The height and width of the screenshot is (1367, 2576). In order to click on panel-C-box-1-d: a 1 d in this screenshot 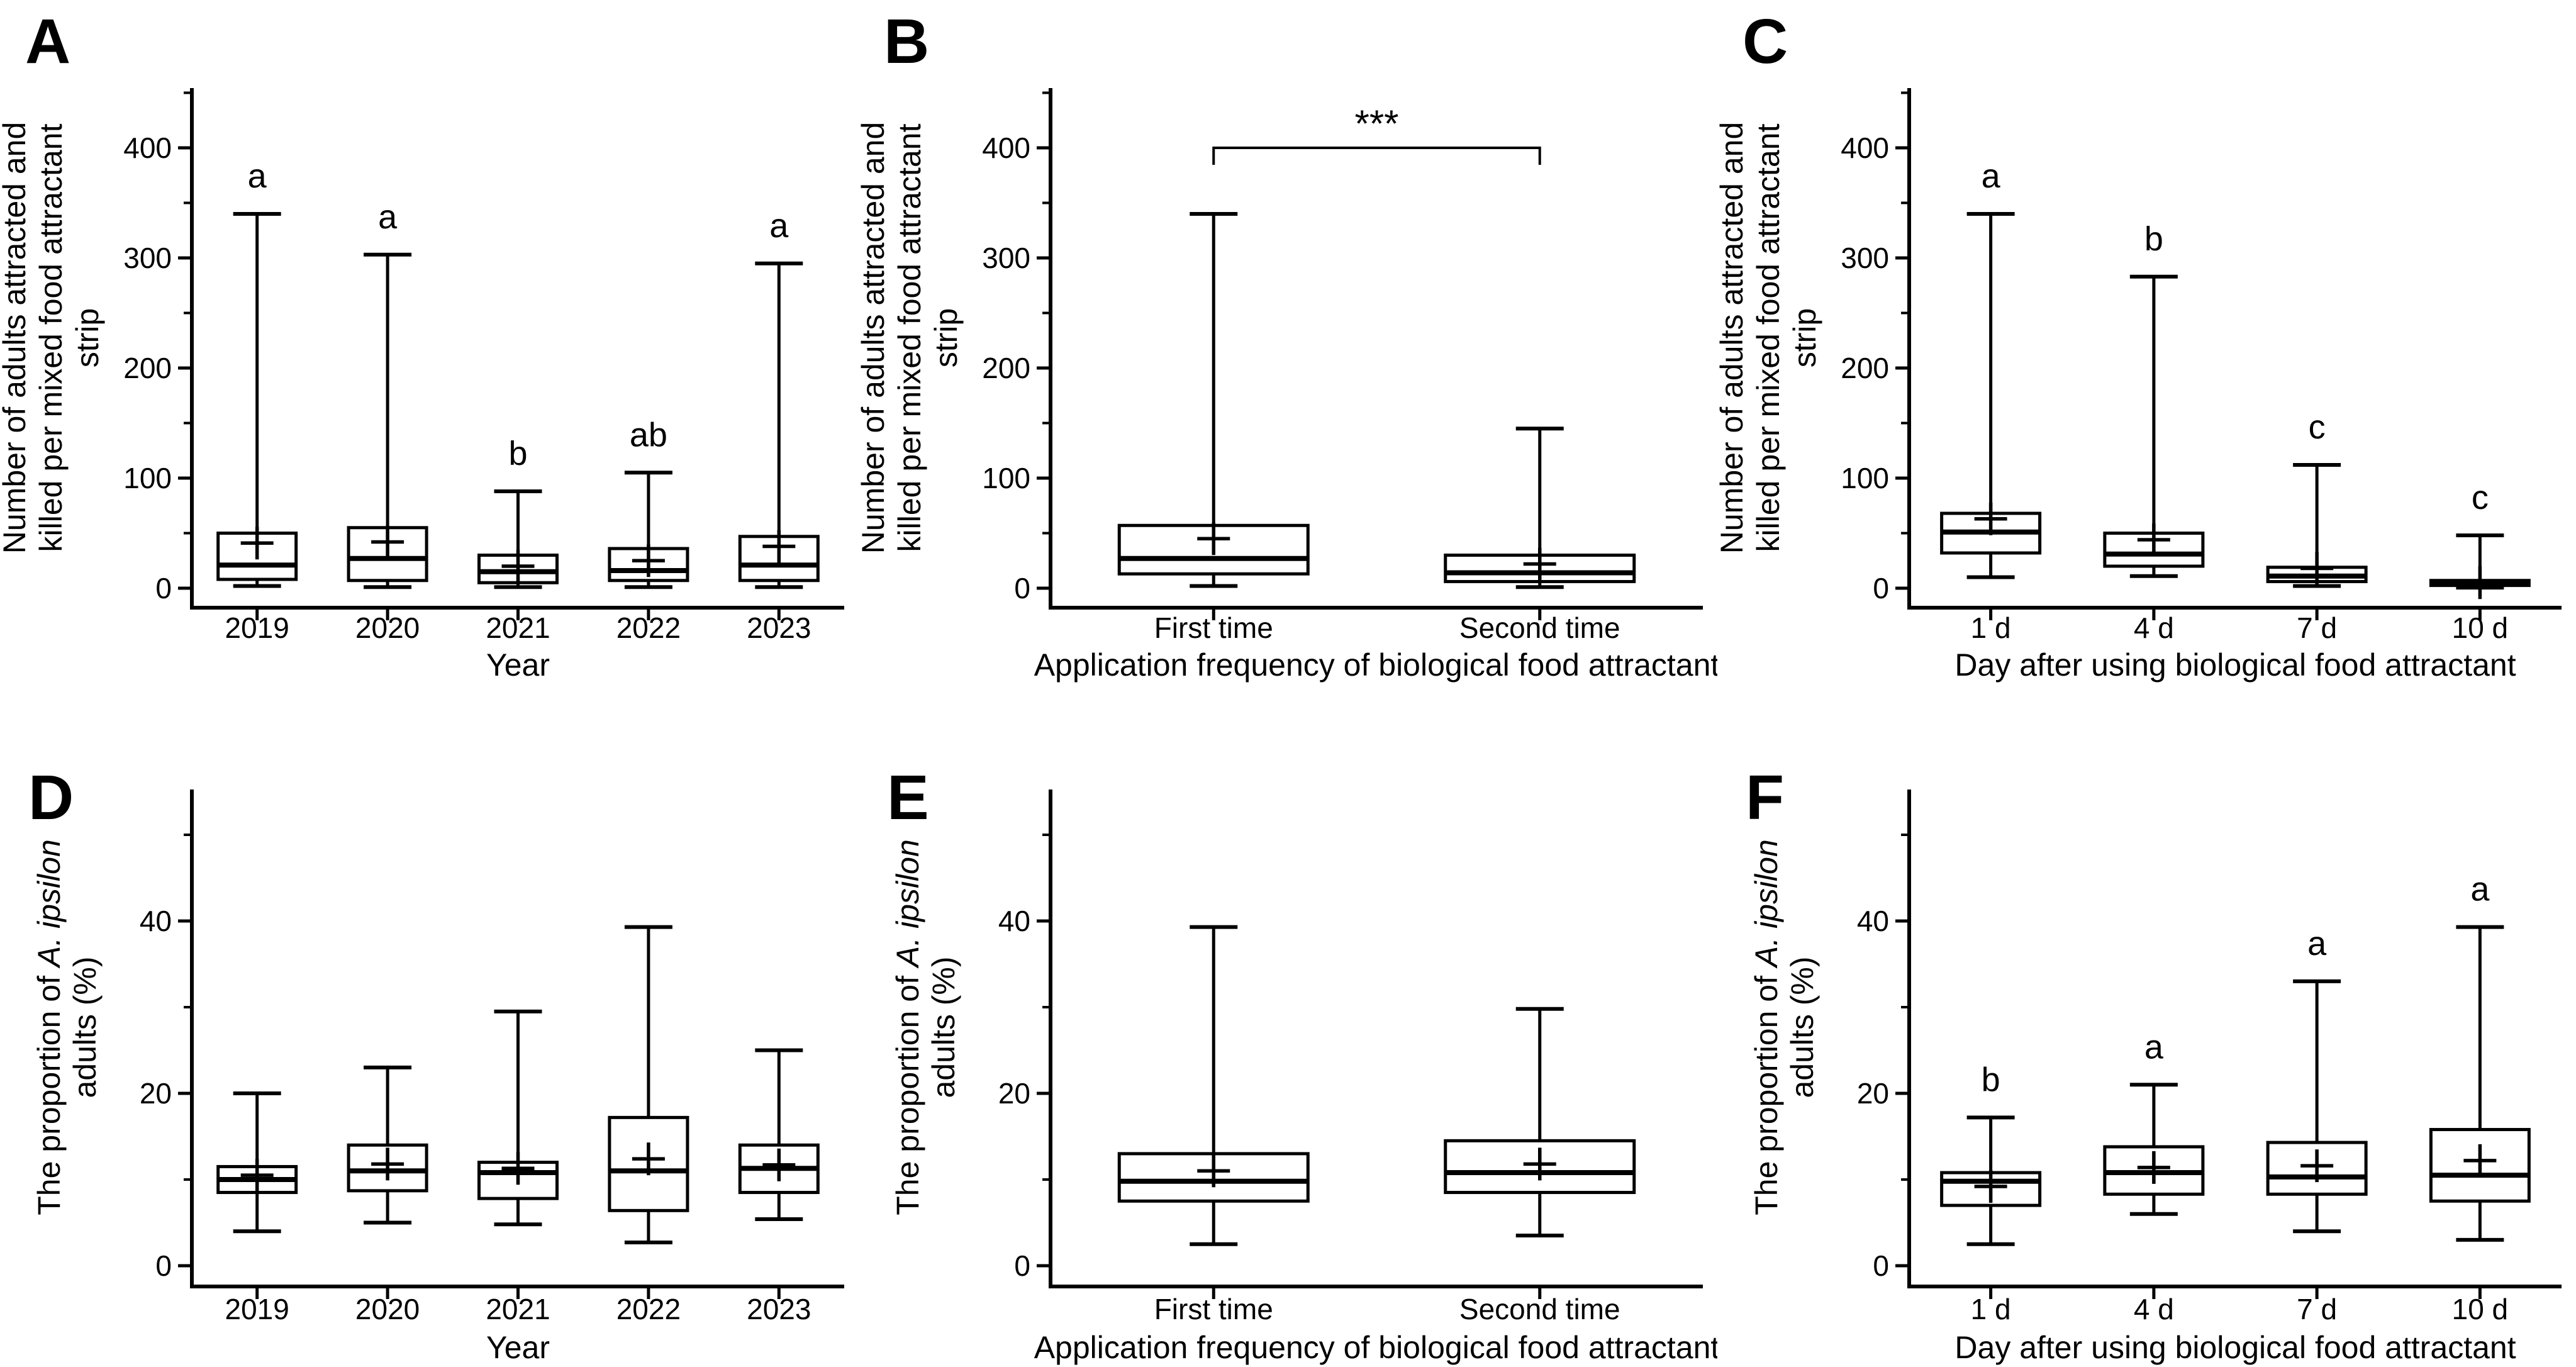, I will do `click(1991, 400)`.